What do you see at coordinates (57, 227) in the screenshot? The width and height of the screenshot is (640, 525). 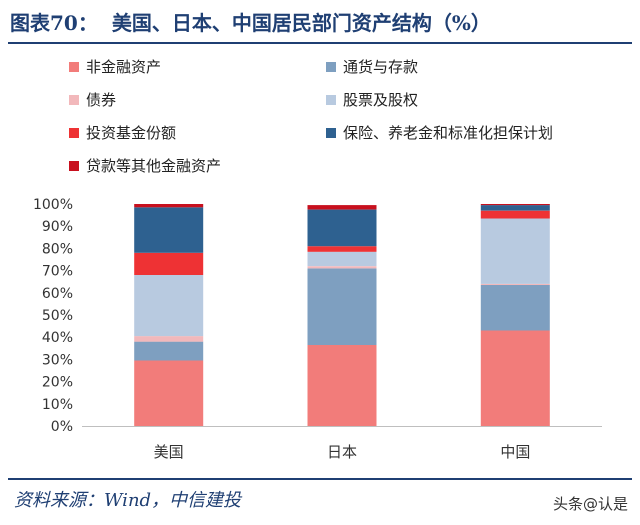 I see `y-tick-label: 90%` at bounding box center [57, 227].